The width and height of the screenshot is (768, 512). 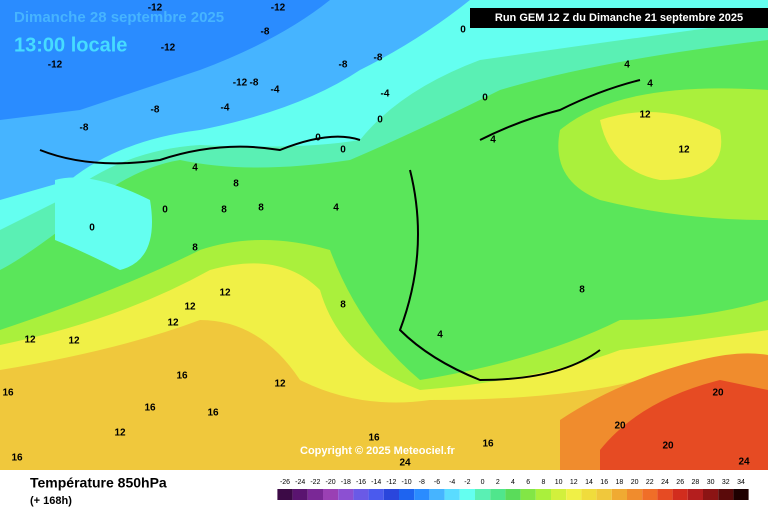 I want to click on scale-label: 10, so click(x=559, y=482).